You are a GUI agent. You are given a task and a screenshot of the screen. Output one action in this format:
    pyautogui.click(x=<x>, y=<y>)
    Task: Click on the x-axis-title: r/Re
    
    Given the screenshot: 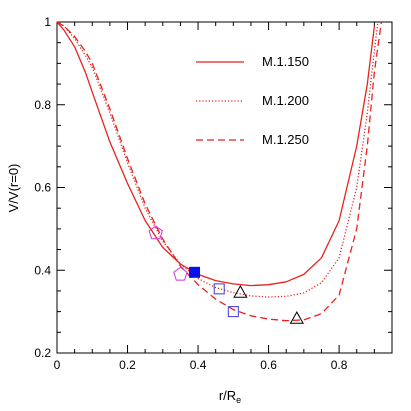 What is the action you would take?
    pyautogui.click(x=230, y=396)
    